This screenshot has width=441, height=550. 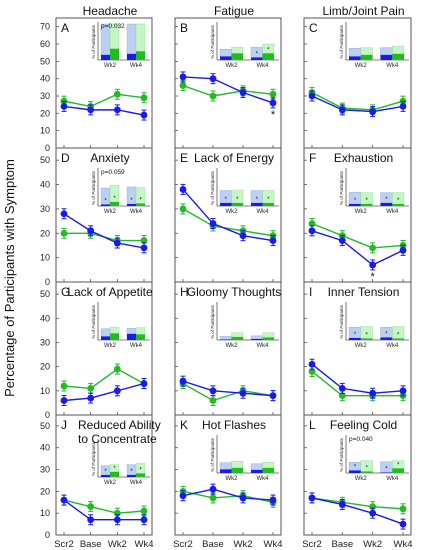 I want to click on y-axis-title: Percentage of Participants with Symptom, so click(x=9, y=278).